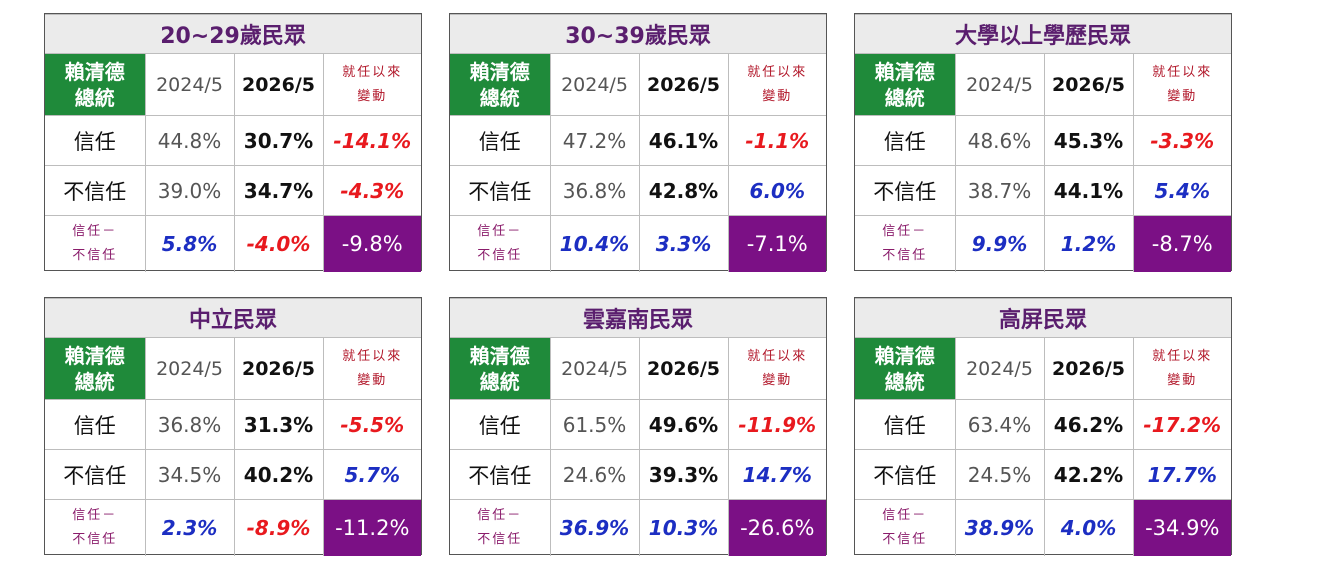 This screenshot has height=577, width=1318. I want to click on trust-value-2026: 49.6%, so click(683, 424).